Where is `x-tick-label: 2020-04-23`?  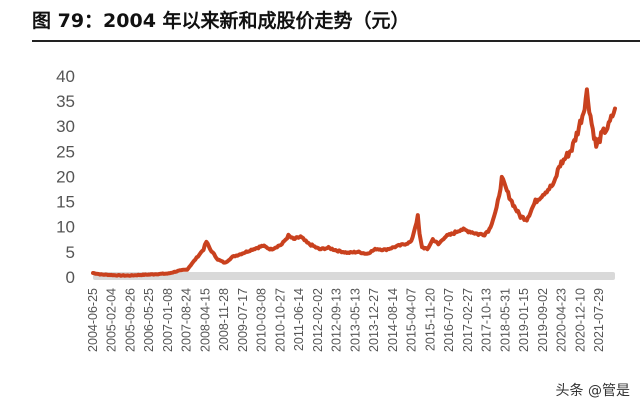
x-tick-label: 2020-04-23 is located at coordinates (562, 320).